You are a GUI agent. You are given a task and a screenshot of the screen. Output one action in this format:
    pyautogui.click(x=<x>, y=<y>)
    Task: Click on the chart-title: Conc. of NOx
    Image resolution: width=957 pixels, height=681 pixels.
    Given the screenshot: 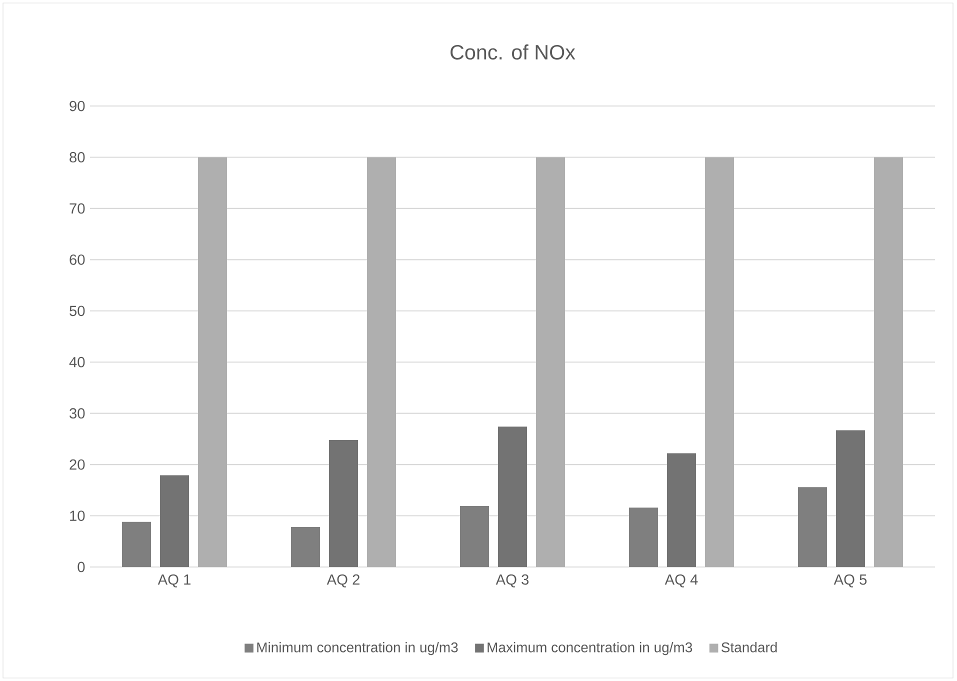 What is the action you would take?
    pyautogui.click(x=513, y=52)
    